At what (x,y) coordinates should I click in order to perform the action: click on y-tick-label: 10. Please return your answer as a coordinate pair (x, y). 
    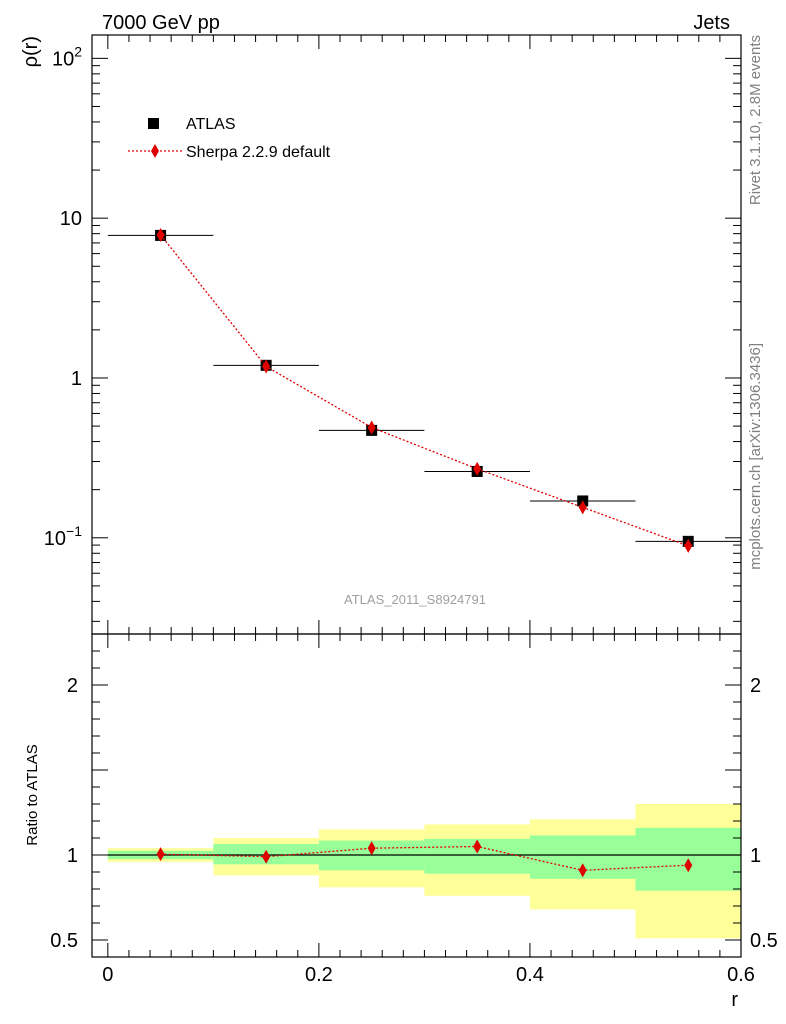
    Looking at the image, I should click on (71, 219).